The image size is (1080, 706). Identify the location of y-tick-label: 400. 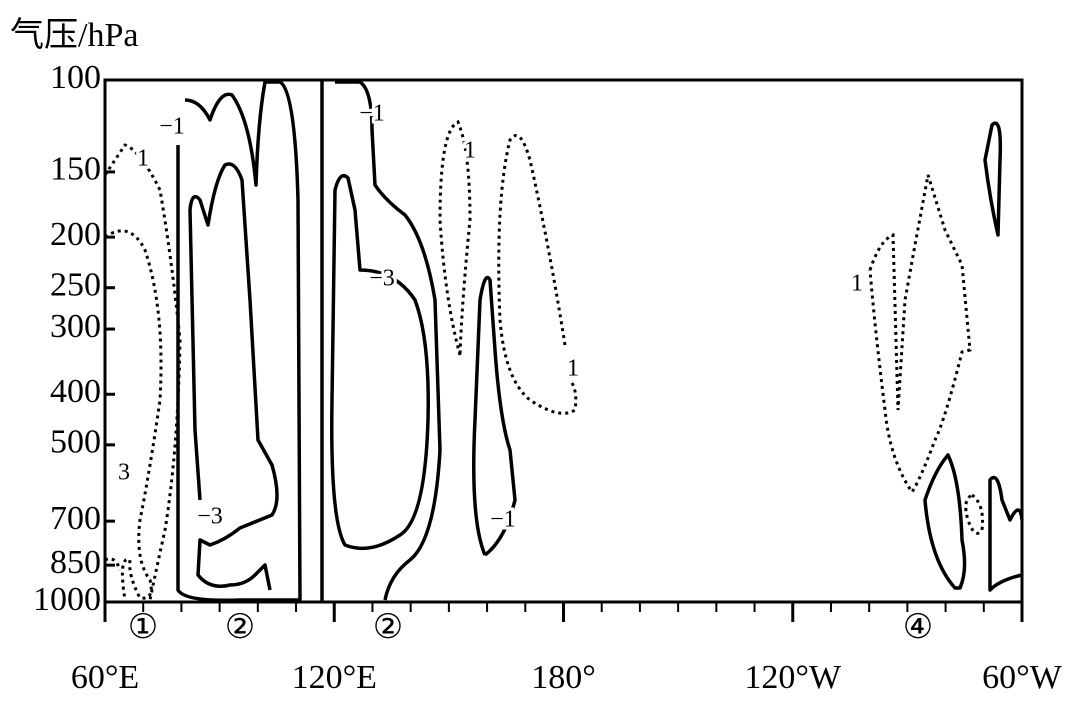
(75, 391).